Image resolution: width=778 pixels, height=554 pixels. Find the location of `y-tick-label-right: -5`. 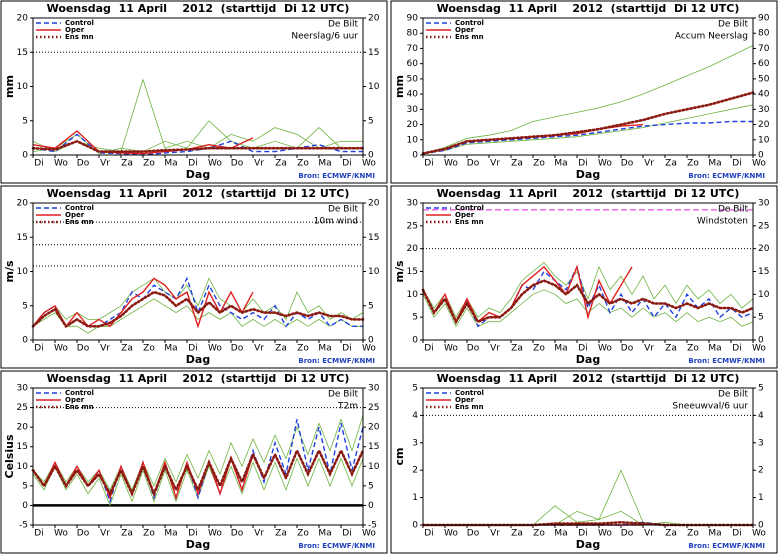

y-tick-label-right: -5 is located at coordinates (372, 526).